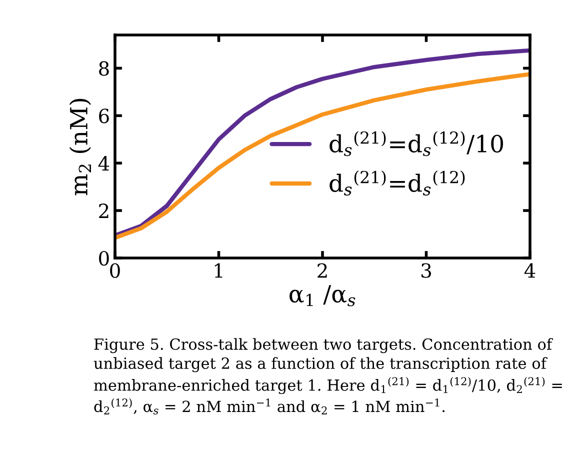 The width and height of the screenshot is (584, 460). I want to click on x-axis-title: α$_{1}$ /α$_{s}$, so click(323, 295).